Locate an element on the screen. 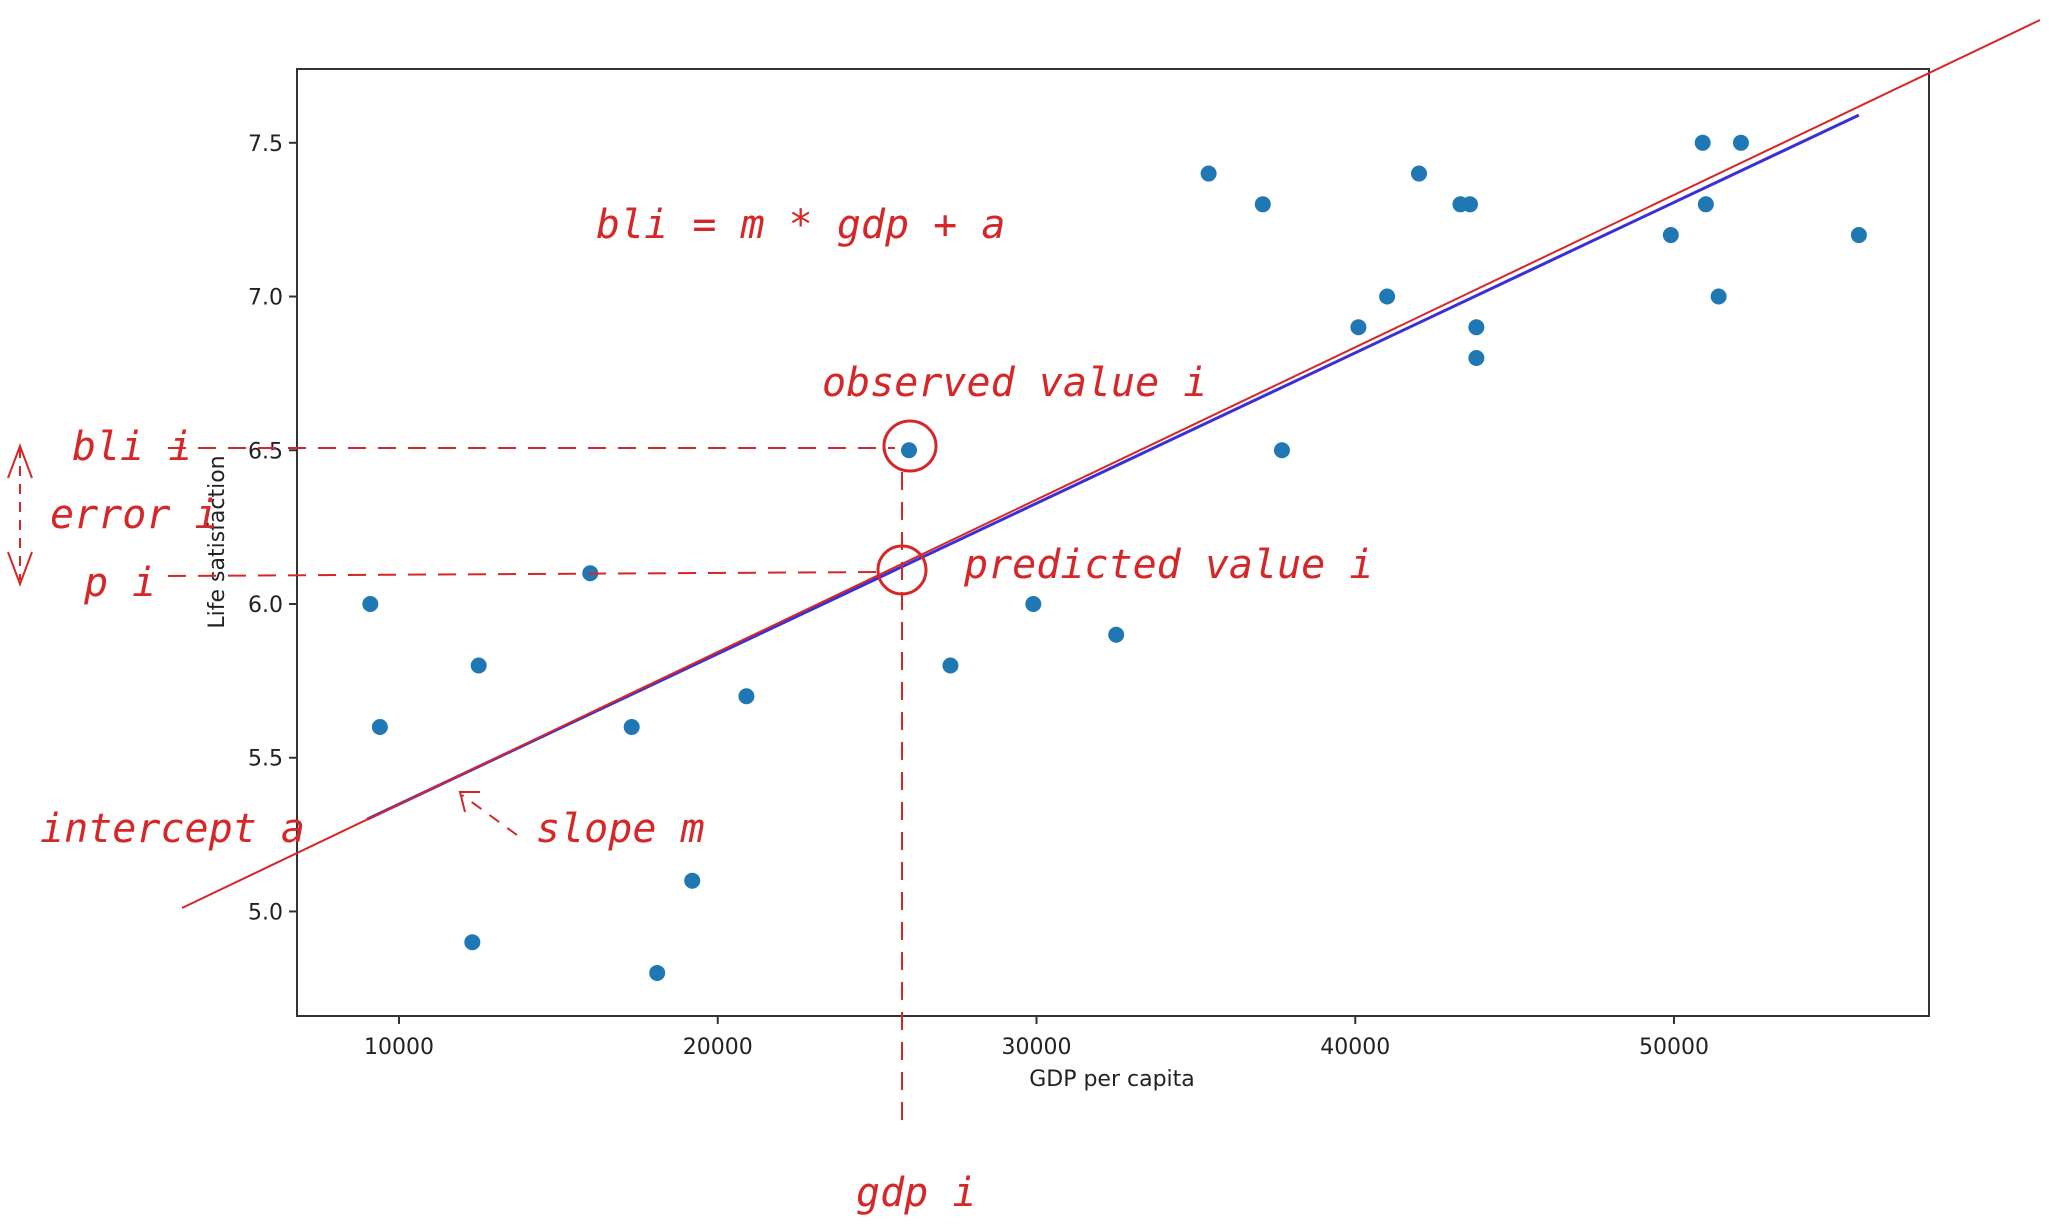  equation-label: bli = m * gdp + a is located at coordinates (800, 225).